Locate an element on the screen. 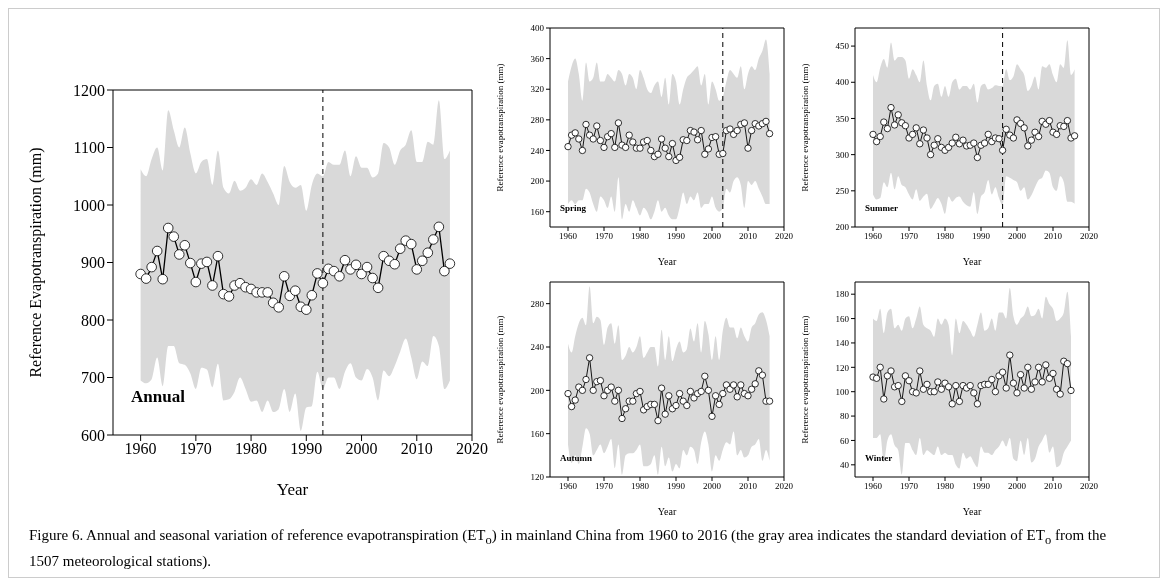 The width and height of the screenshot is (1167, 586). y-tick-label: 250 is located at coordinates (842, 191).